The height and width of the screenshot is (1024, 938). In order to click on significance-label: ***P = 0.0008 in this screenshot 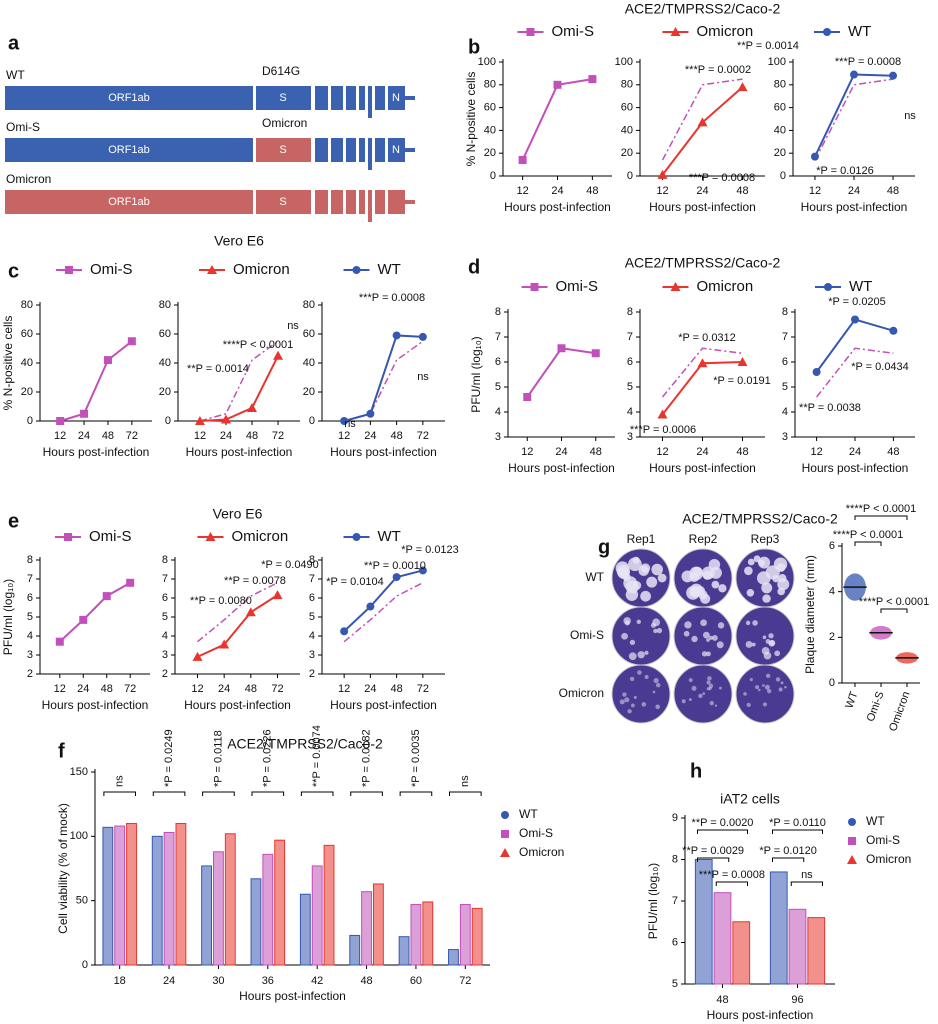, I will do `click(732, 875)`.